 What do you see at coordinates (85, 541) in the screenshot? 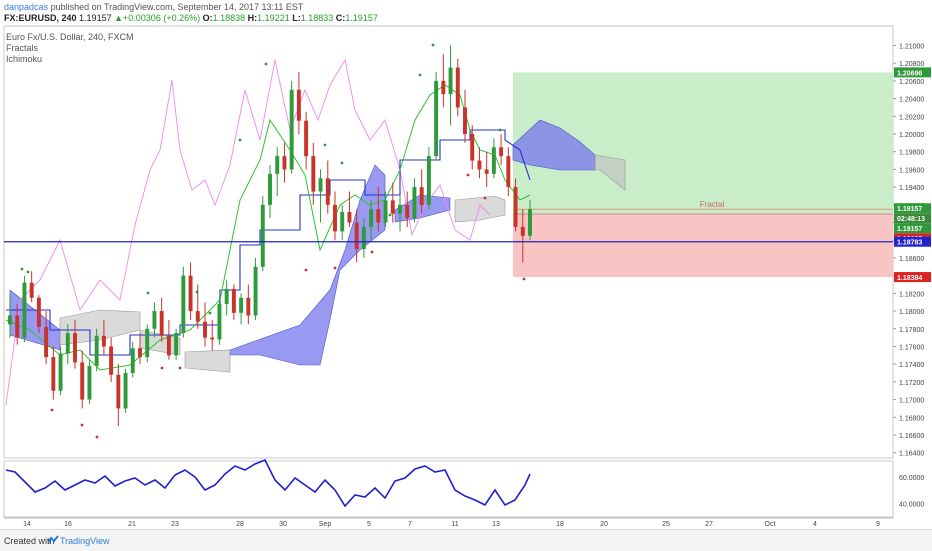
I see `tradingview-brand: TradingView` at bounding box center [85, 541].